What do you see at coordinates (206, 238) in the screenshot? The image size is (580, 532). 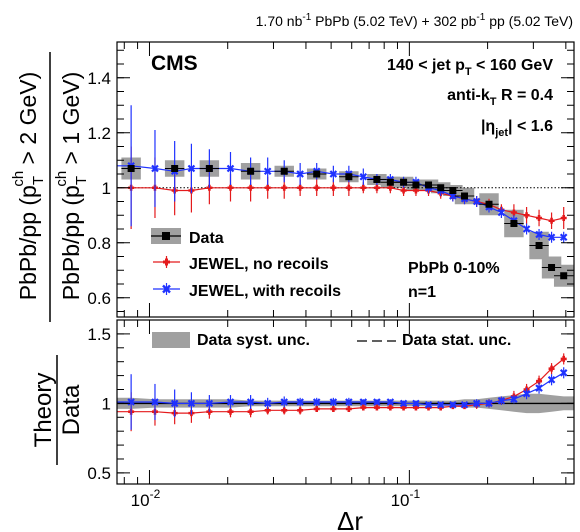 I see `legend-data-label: Data` at bounding box center [206, 238].